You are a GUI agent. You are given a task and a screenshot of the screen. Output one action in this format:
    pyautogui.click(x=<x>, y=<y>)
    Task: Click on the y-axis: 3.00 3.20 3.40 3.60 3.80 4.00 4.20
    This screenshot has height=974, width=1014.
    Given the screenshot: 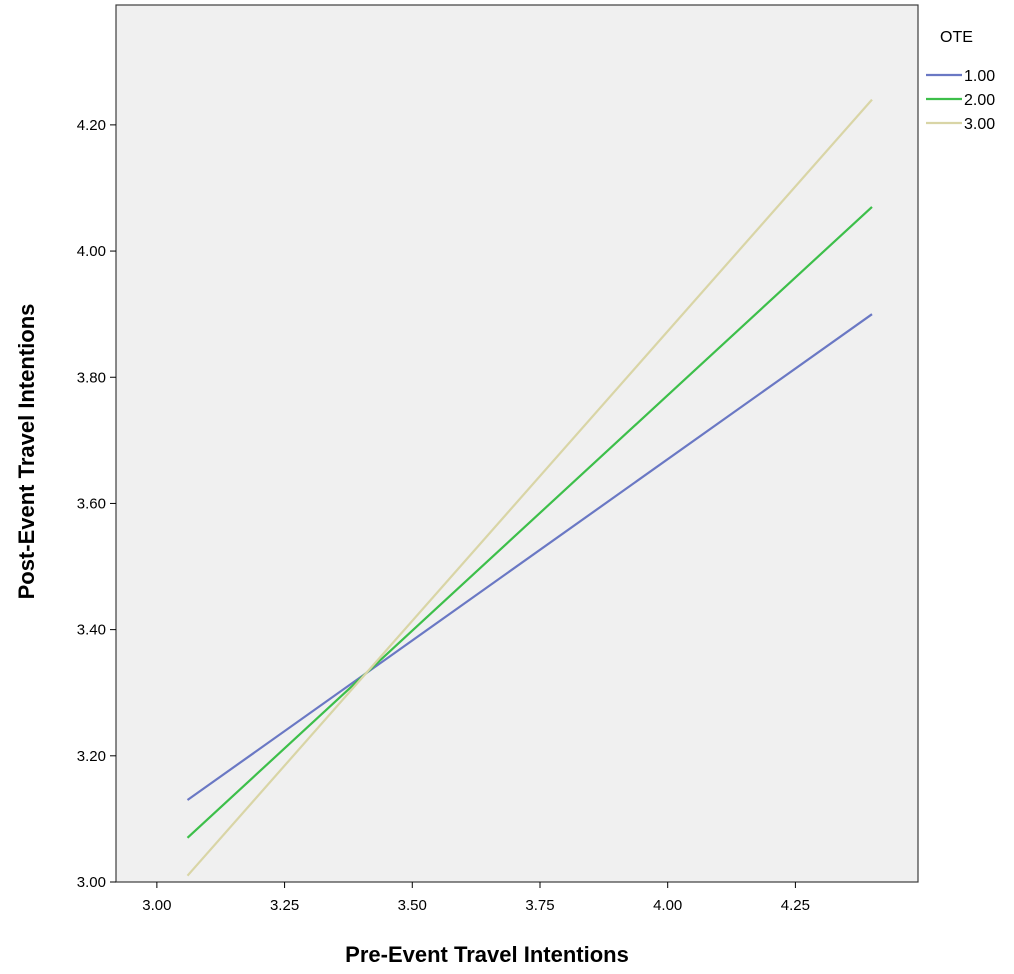 What is the action you would take?
    pyautogui.click(x=96, y=504)
    